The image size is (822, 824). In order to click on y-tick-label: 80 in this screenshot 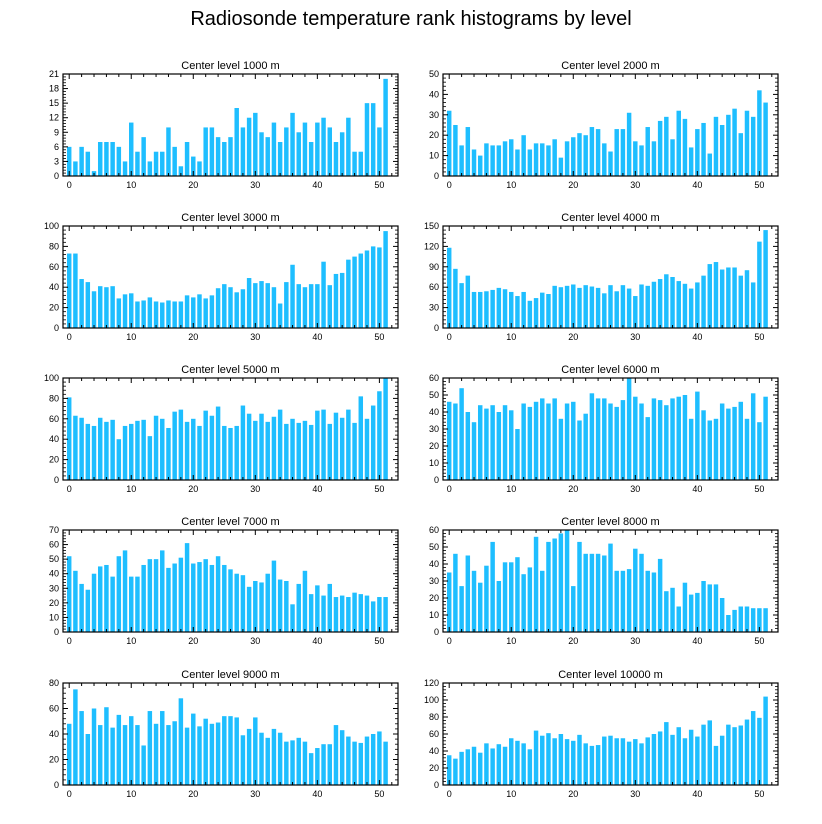, I will do `click(54, 683)`.